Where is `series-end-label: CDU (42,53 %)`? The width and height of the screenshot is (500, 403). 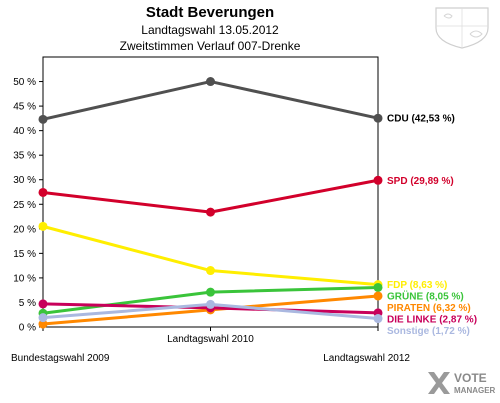
series-end-label: CDU (42,53 %) is located at coordinates (421, 119).